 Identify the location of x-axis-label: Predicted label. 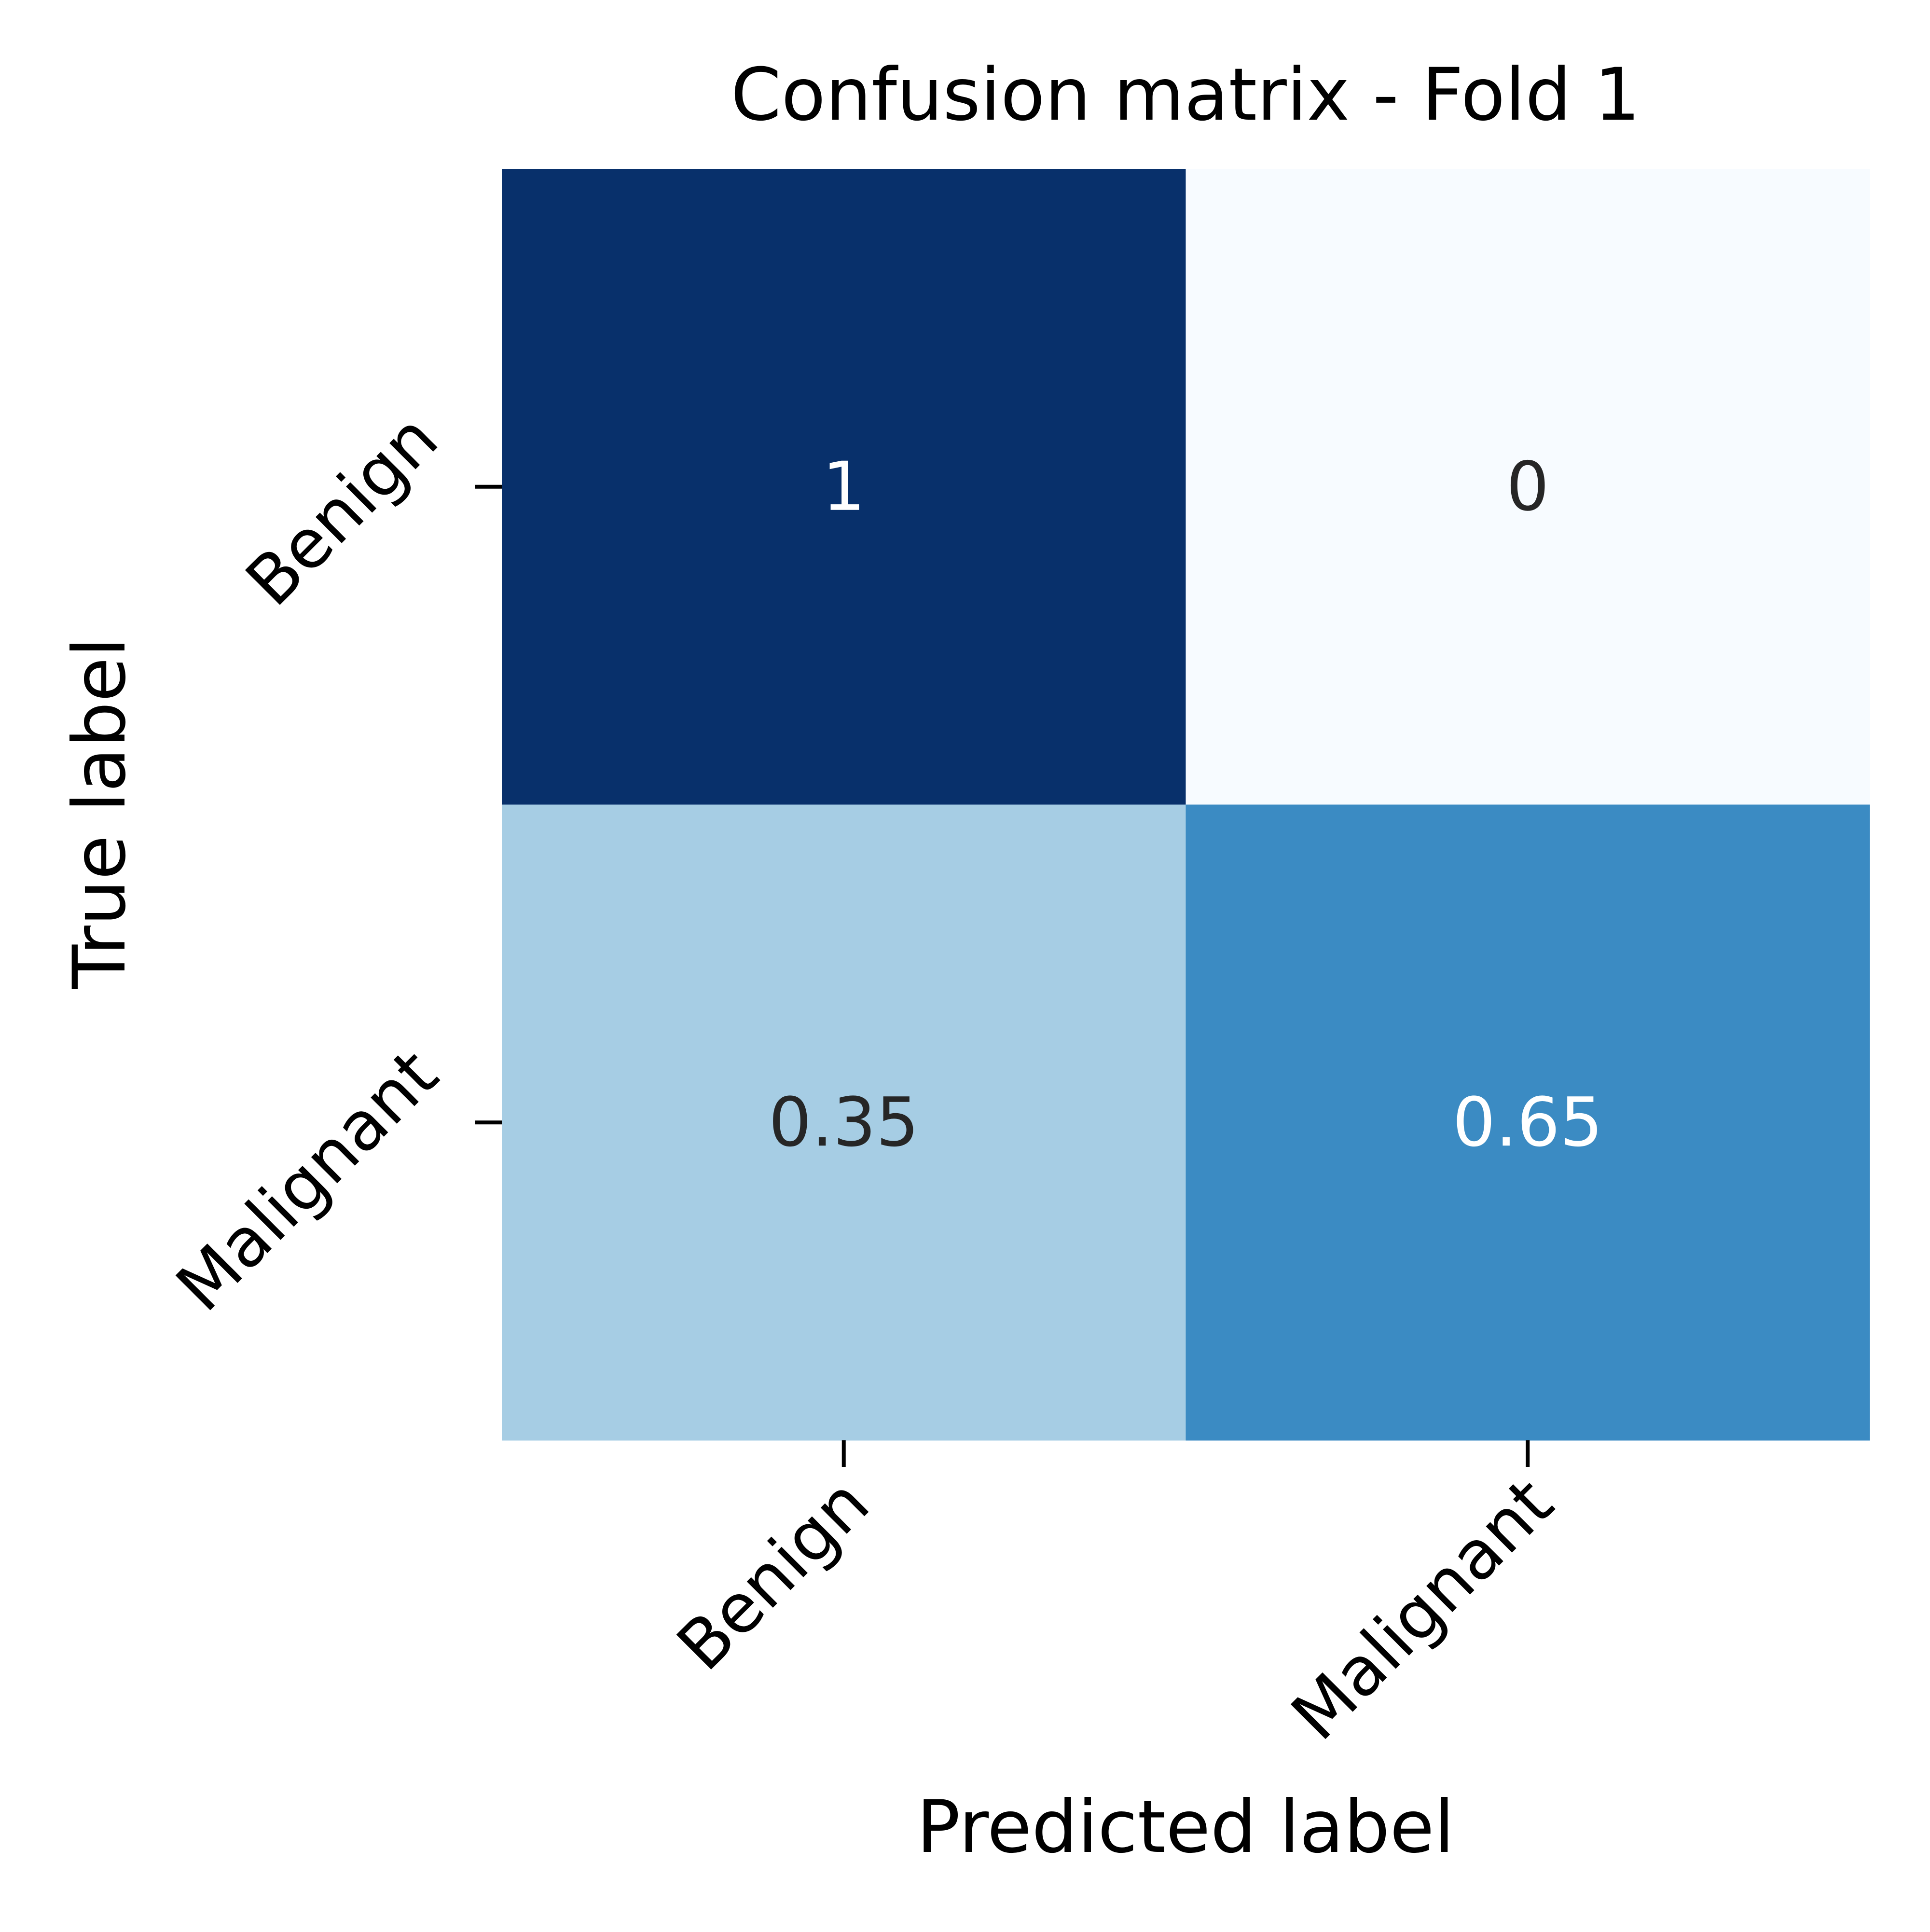
(1186, 1827).